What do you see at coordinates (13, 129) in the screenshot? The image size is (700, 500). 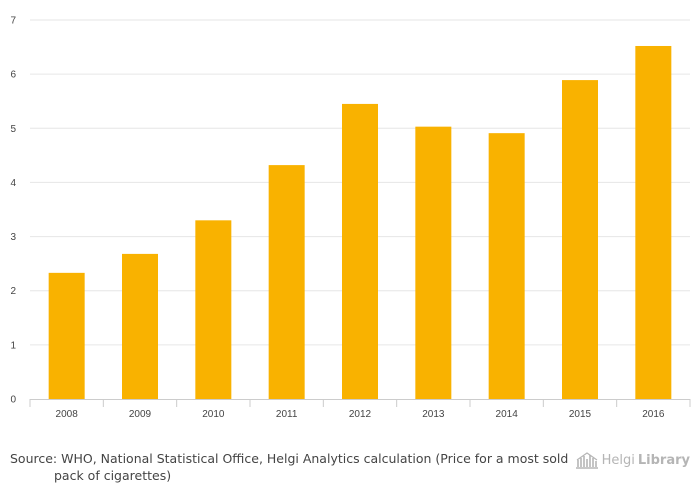 I see `y-tick-label: 5` at bounding box center [13, 129].